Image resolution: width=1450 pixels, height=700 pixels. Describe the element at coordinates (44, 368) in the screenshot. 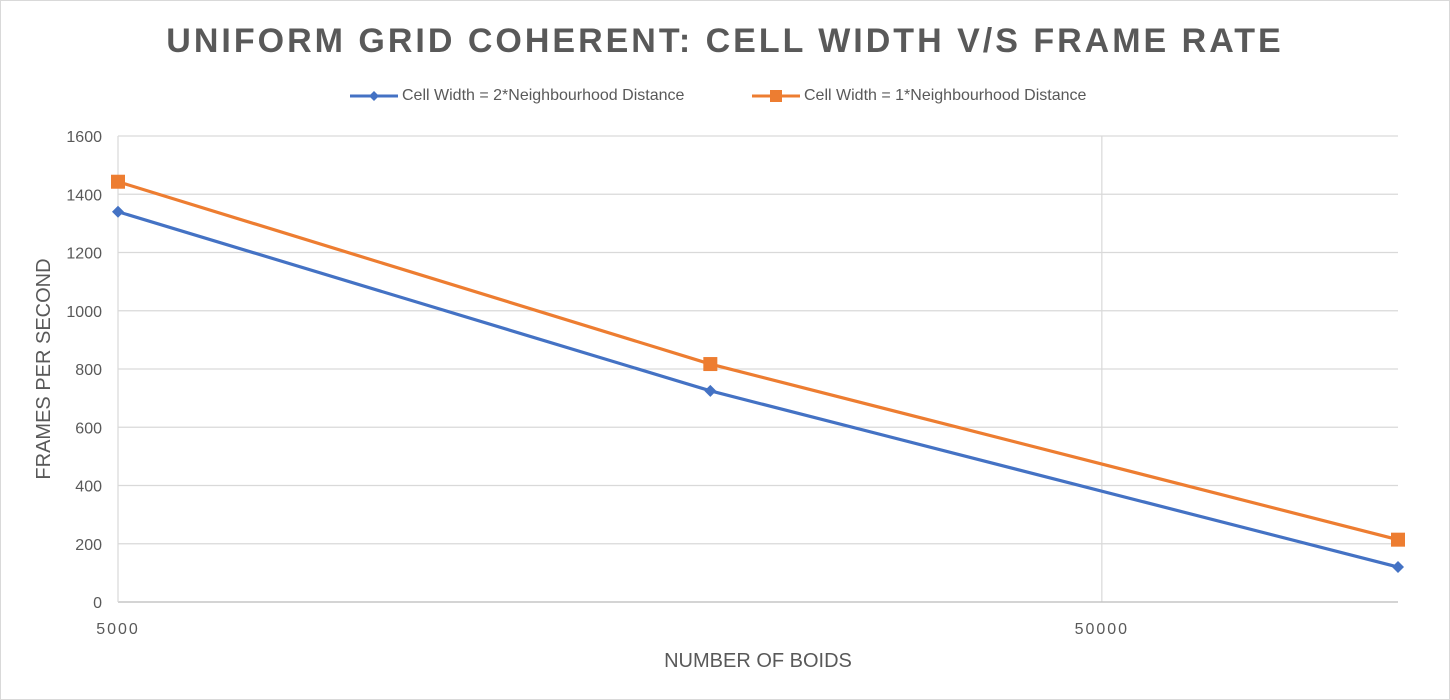

I see `y-axis-title: FRAMES PER SECOND` at that location.